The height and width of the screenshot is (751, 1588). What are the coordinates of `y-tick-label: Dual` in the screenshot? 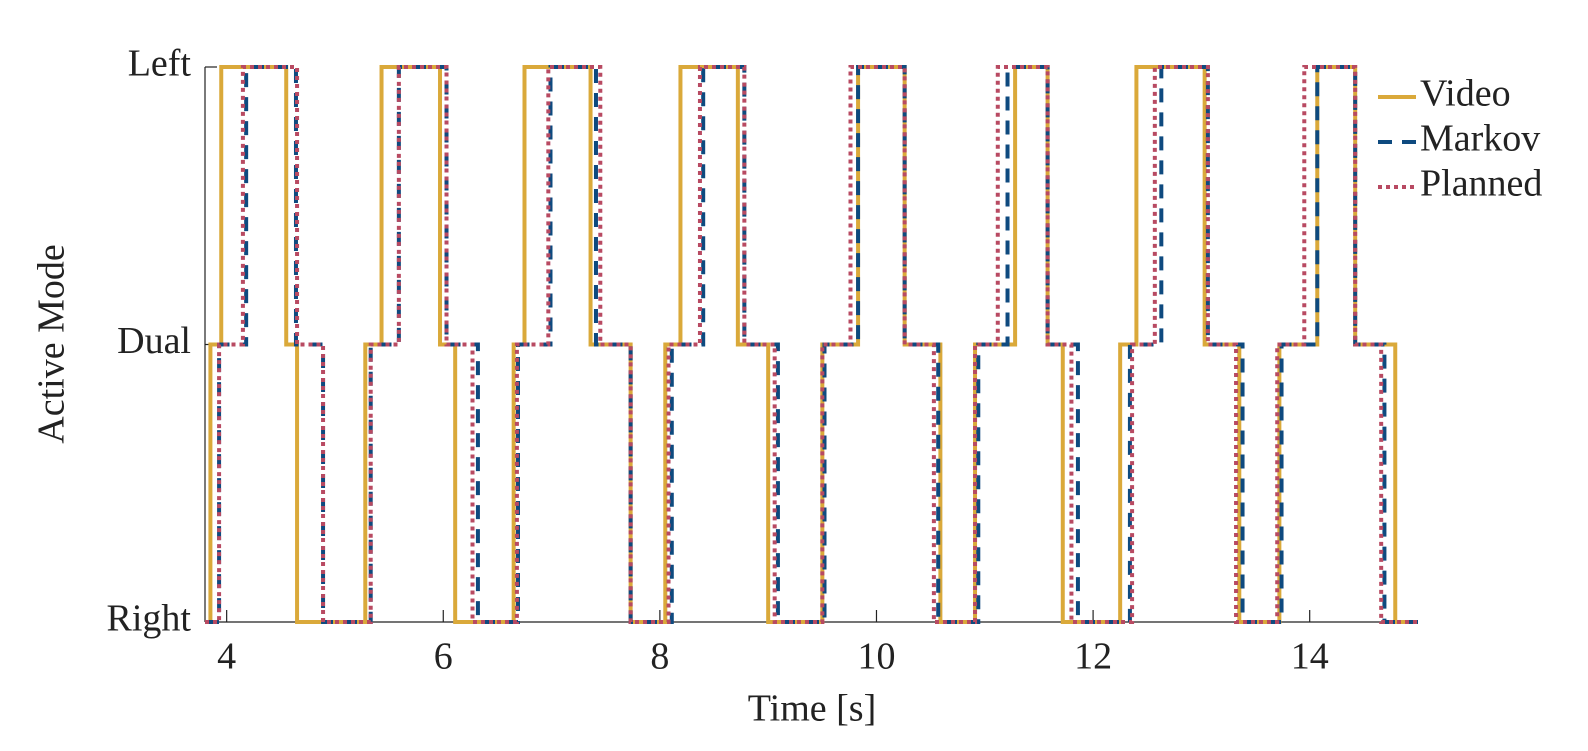 It's located at (154, 341).